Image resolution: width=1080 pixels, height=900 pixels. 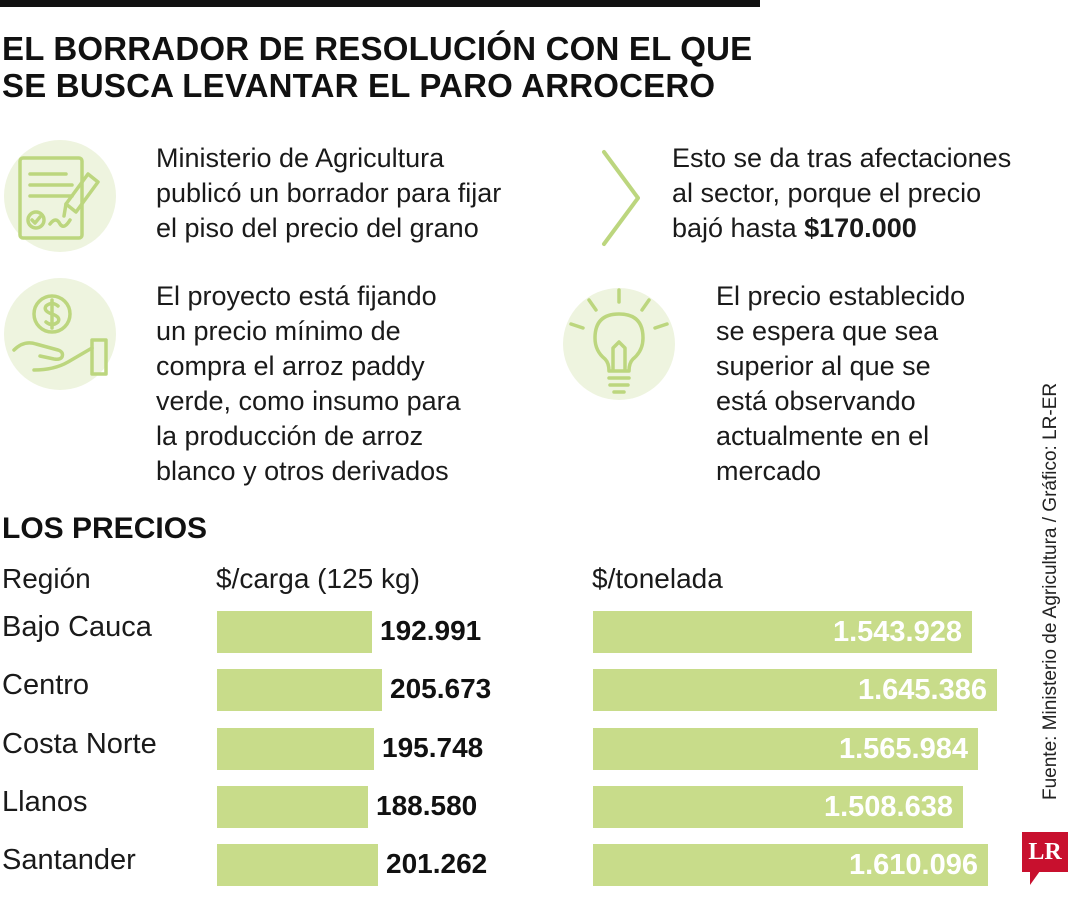 What do you see at coordinates (290, 366) in the screenshot?
I see `block3-line: compra el arroz paddy` at bounding box center [290, 366].